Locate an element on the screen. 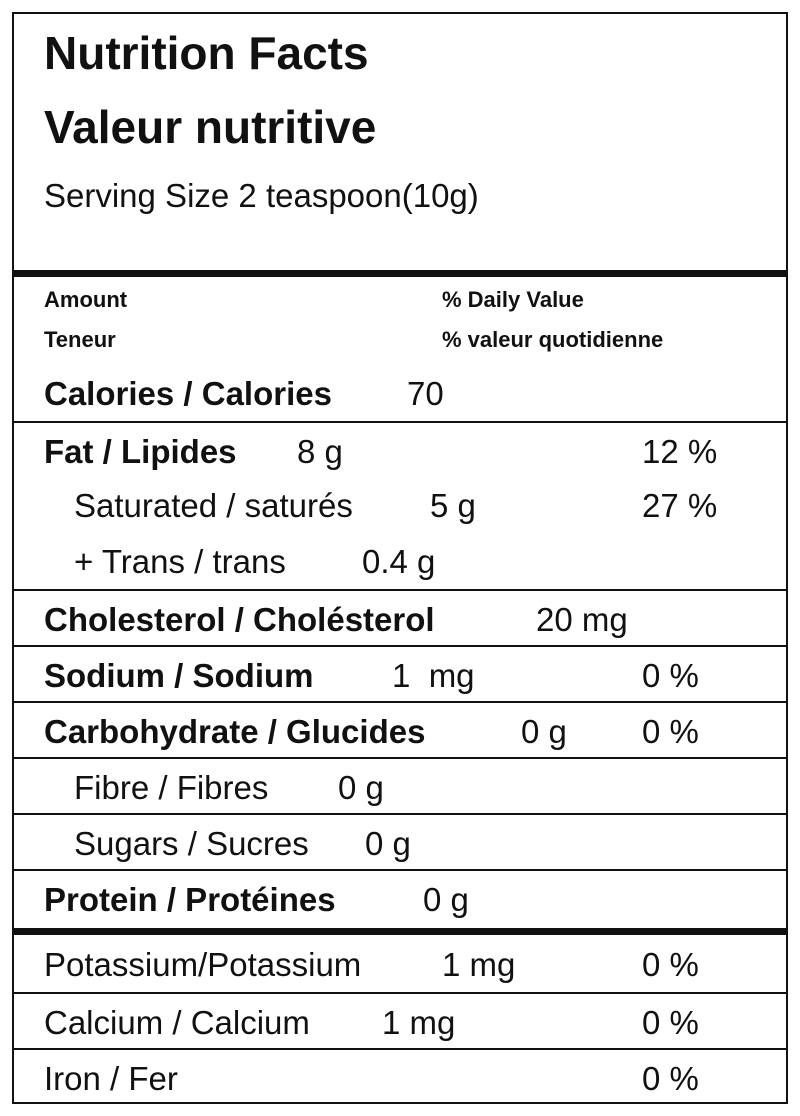 Image resolution: width=800 pixels, height=1116 pixels. mineral-row-potassium: Potassium/Potassium 1 mg 0 % is located at coordinates (400, 964).